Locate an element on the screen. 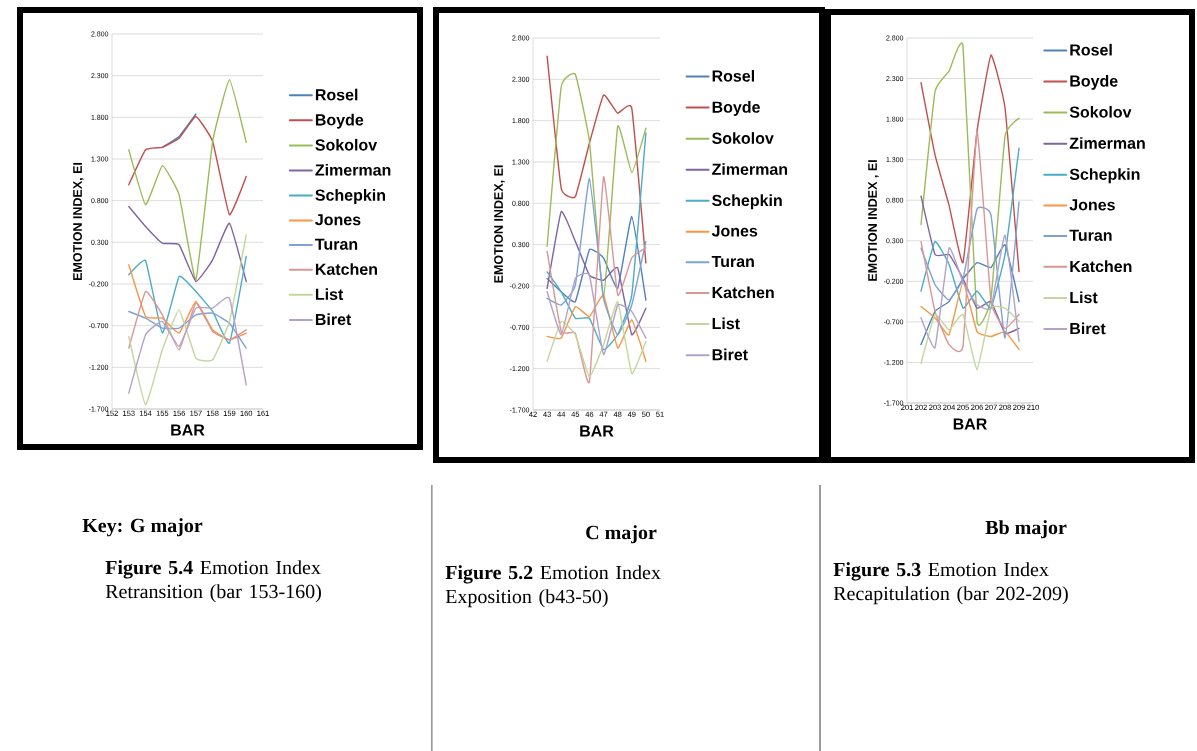 The height and width of the screenshot is (751, 1197). text: Bb major is located at coordinates (1026, 529).